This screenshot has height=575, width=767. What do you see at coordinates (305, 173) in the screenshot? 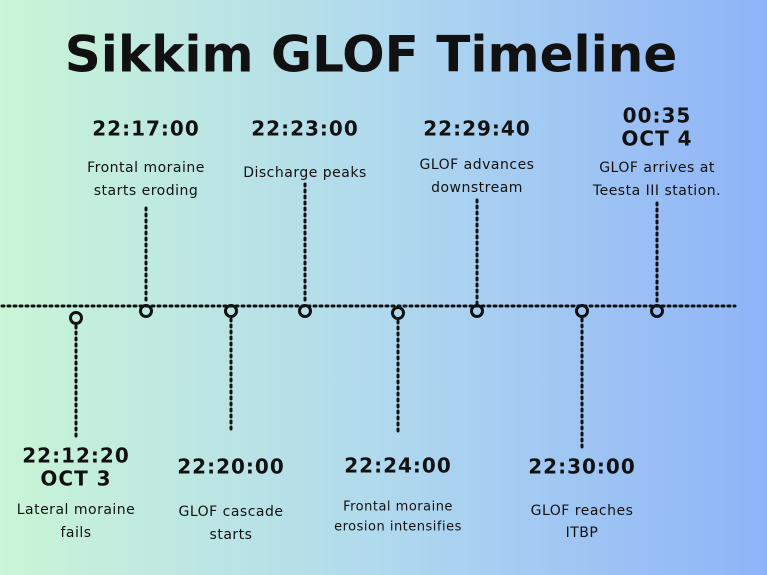
I see `event-description: Discharge peaks` at bounding box center [305, 173].